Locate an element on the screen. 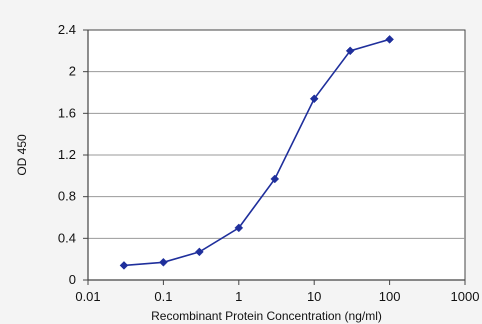 This screenshot has height=324, width=482. x-tick-label-3: 10 is located at coordinates (314, 296).